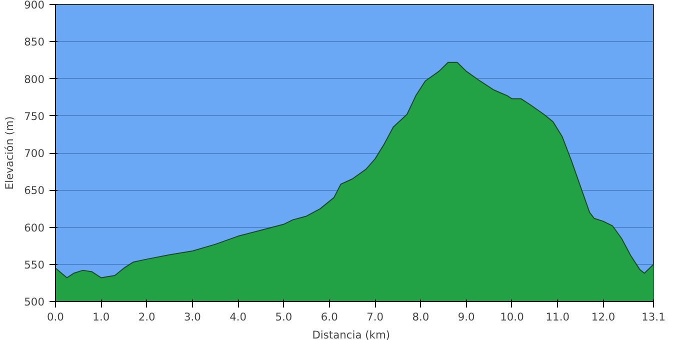 Image resolution: width=679 pixels, height=344 pixels. Describe the element at coordinates (34, 191) in the screenshot. I see `y-tick-label: 650` at that location.